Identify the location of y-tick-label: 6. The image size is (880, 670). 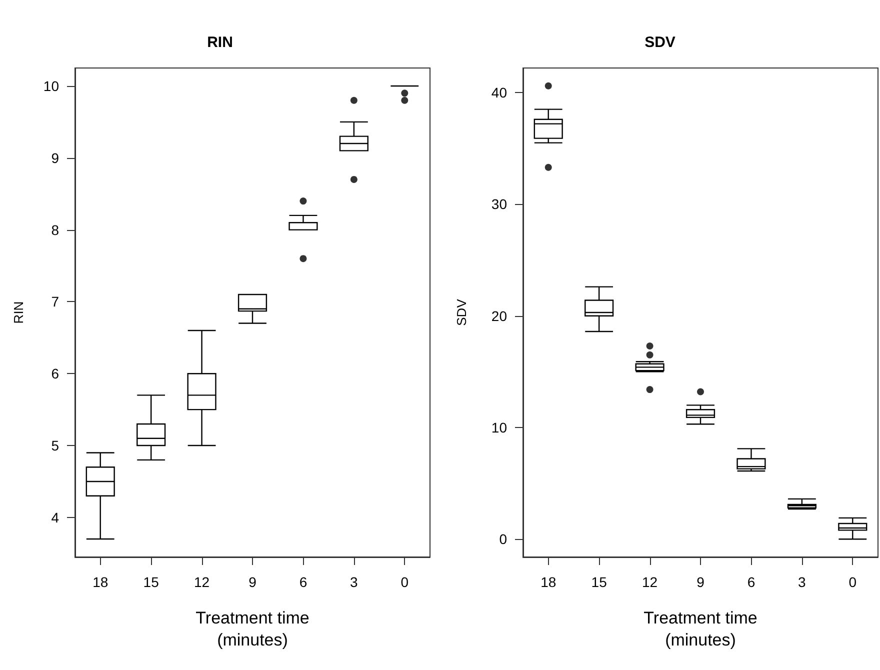
(55, 374).